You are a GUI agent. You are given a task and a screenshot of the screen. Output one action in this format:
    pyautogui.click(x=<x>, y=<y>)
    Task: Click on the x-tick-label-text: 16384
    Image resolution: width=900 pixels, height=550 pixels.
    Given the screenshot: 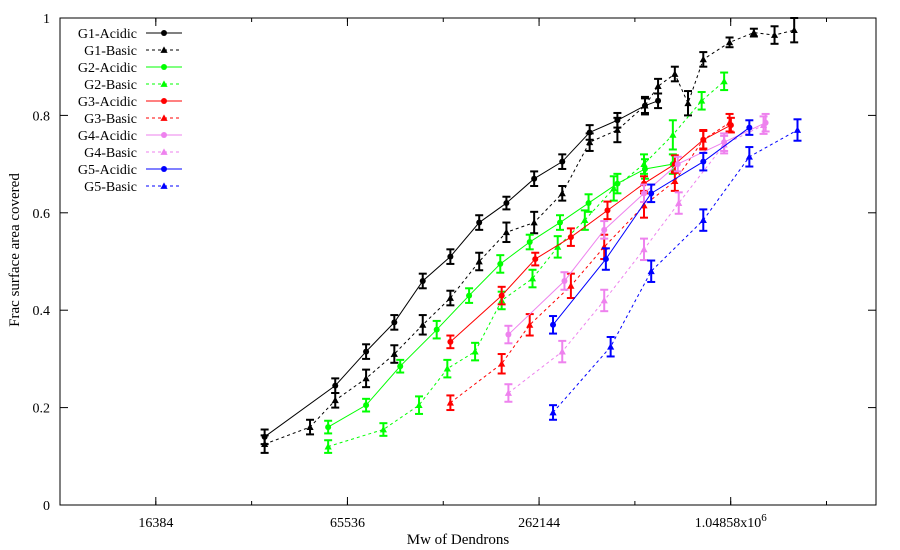 What is the action you would take?
    pyautogui.click(x=155, y=523)
    